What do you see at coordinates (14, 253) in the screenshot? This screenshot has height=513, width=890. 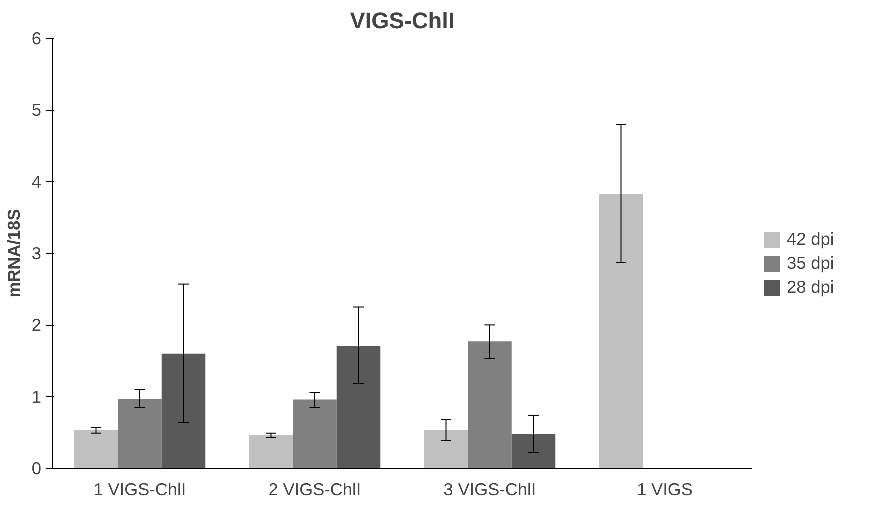 I see `y-axis-title: mRNA/18S` at bounding box center [14, 253].